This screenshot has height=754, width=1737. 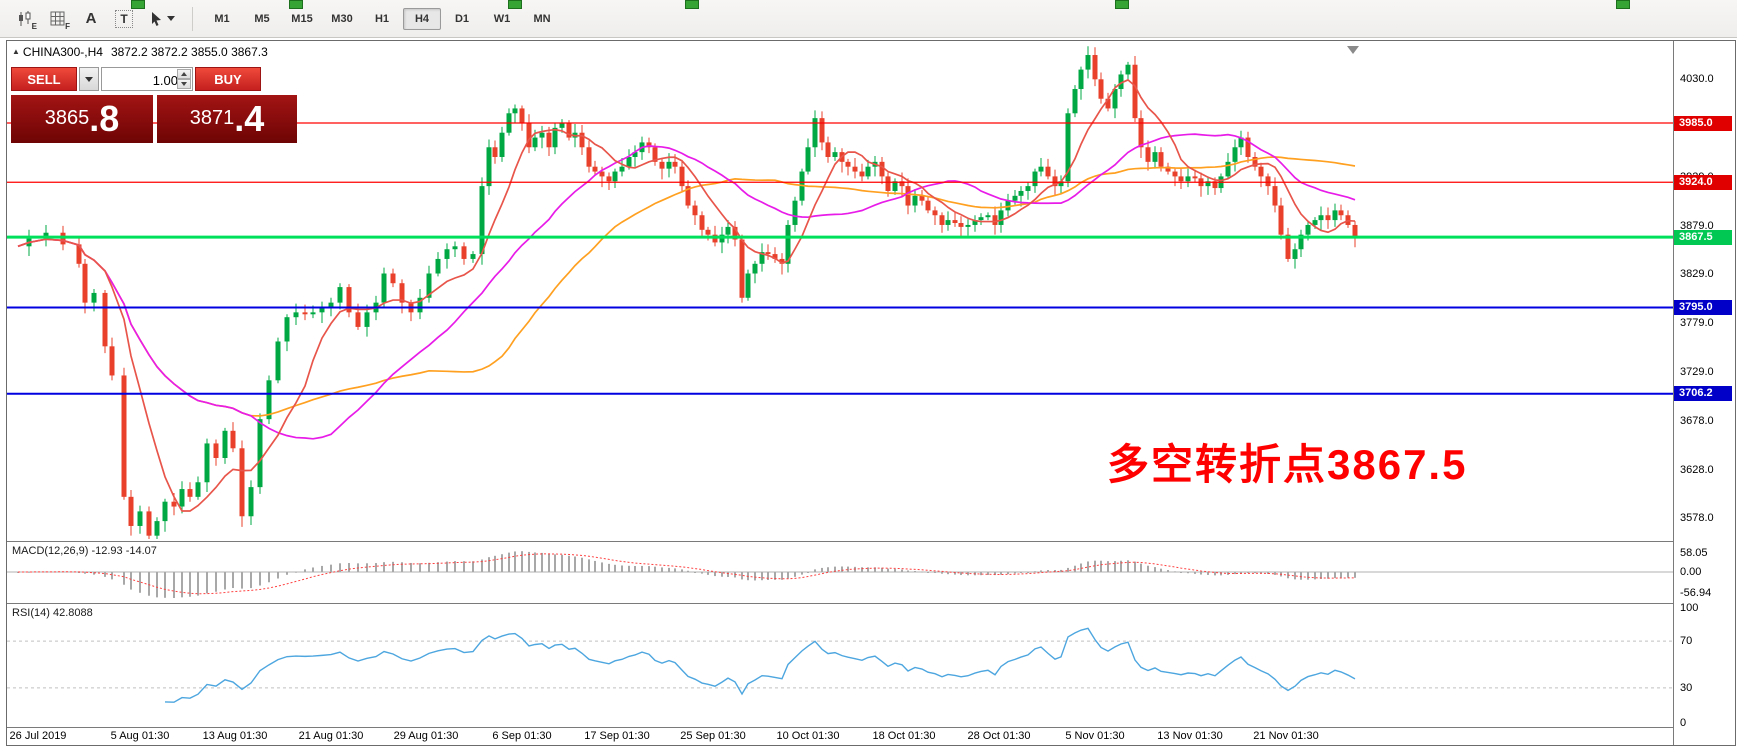 What do you see at coordinates (542, 18) in the screenshot?
I see `timeframe-mn: MN` at bounding box center [542, 18].